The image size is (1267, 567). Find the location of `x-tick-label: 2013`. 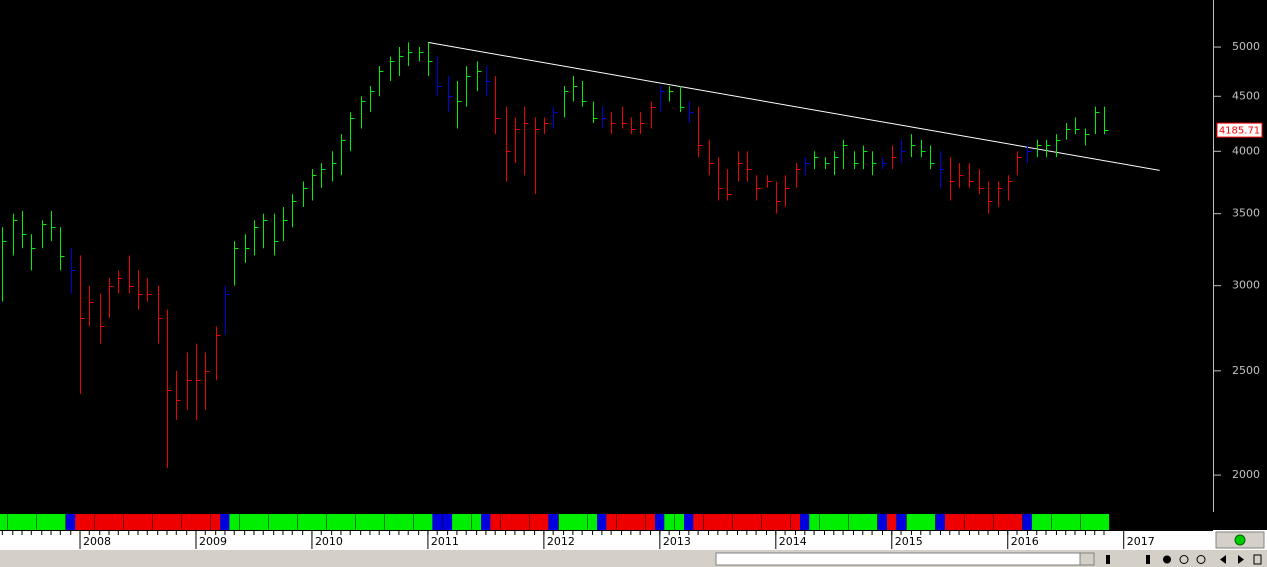

x-tick-label: 2013 is located at coordinates (677, 541).